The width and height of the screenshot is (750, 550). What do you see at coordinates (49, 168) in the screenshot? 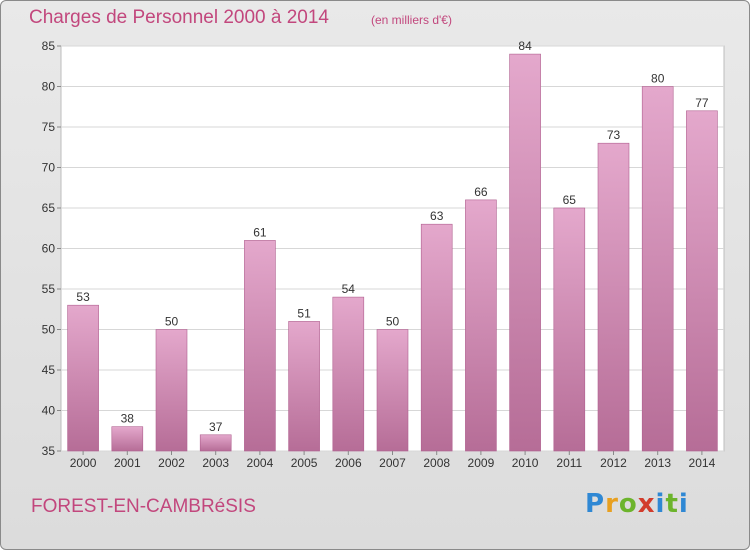
I see `y-tick-label: 70` at bounding box center [49, 168].